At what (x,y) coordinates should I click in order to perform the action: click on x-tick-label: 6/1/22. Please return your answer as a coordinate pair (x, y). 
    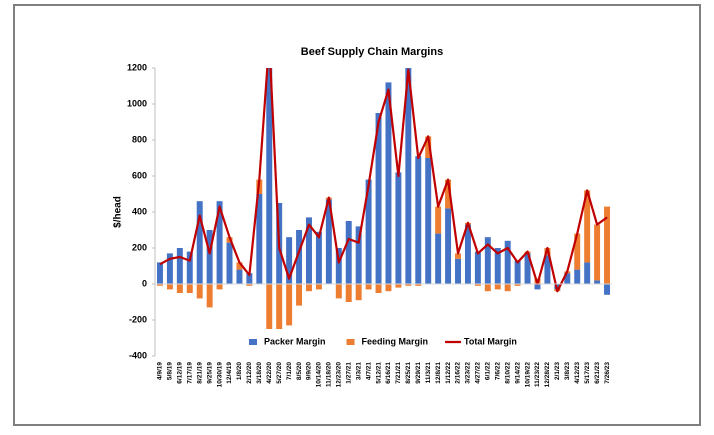
    Looking at the image, I should click on (488, 371).